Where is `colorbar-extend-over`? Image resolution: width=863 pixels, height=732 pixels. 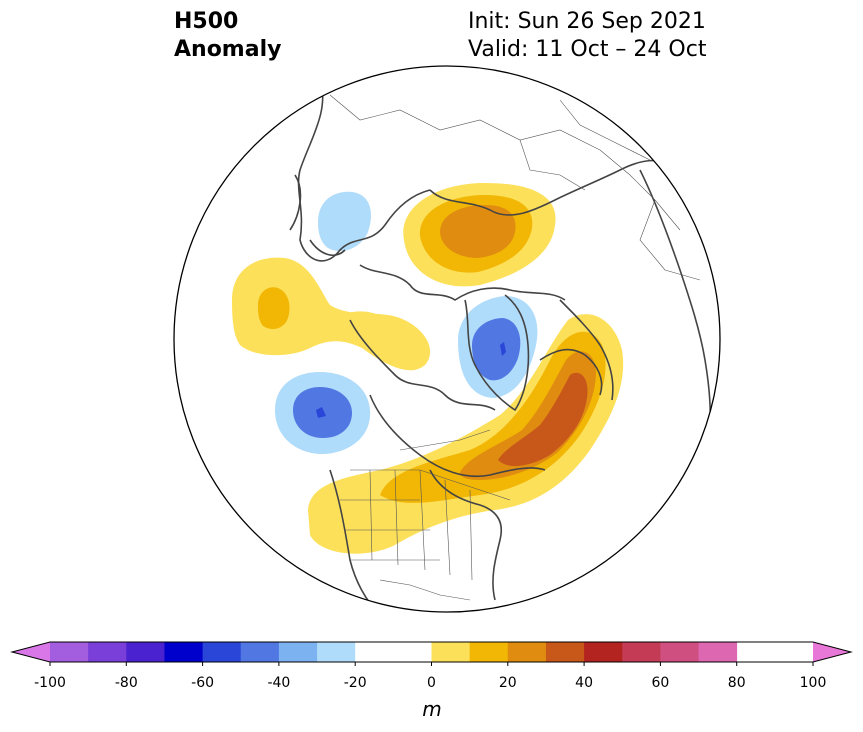
colorbar-extend-over is located at coordinates (832, 652).